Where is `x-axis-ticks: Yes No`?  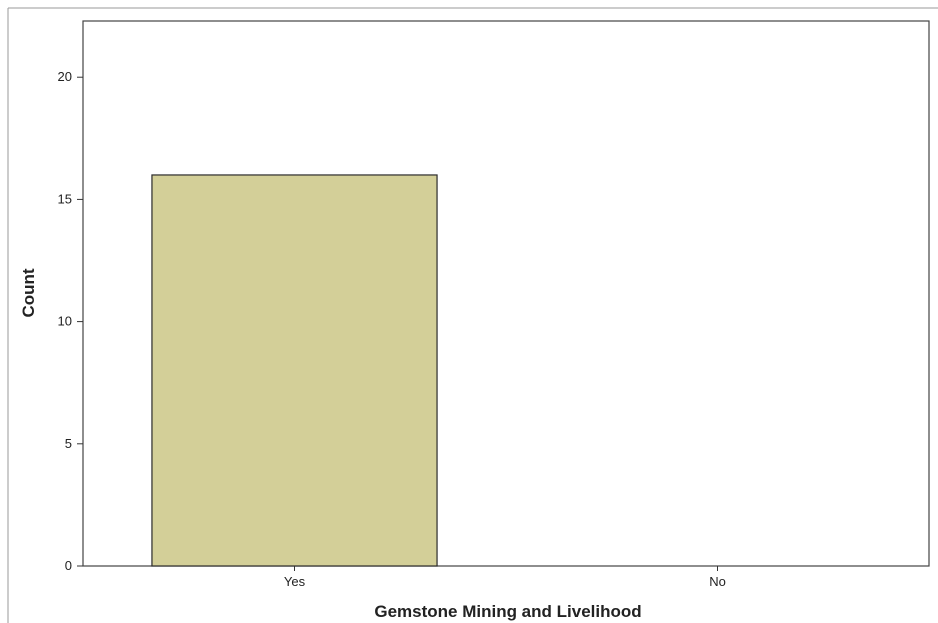 x-axis-ticks: Yes No is located at coordinates (505, 577).